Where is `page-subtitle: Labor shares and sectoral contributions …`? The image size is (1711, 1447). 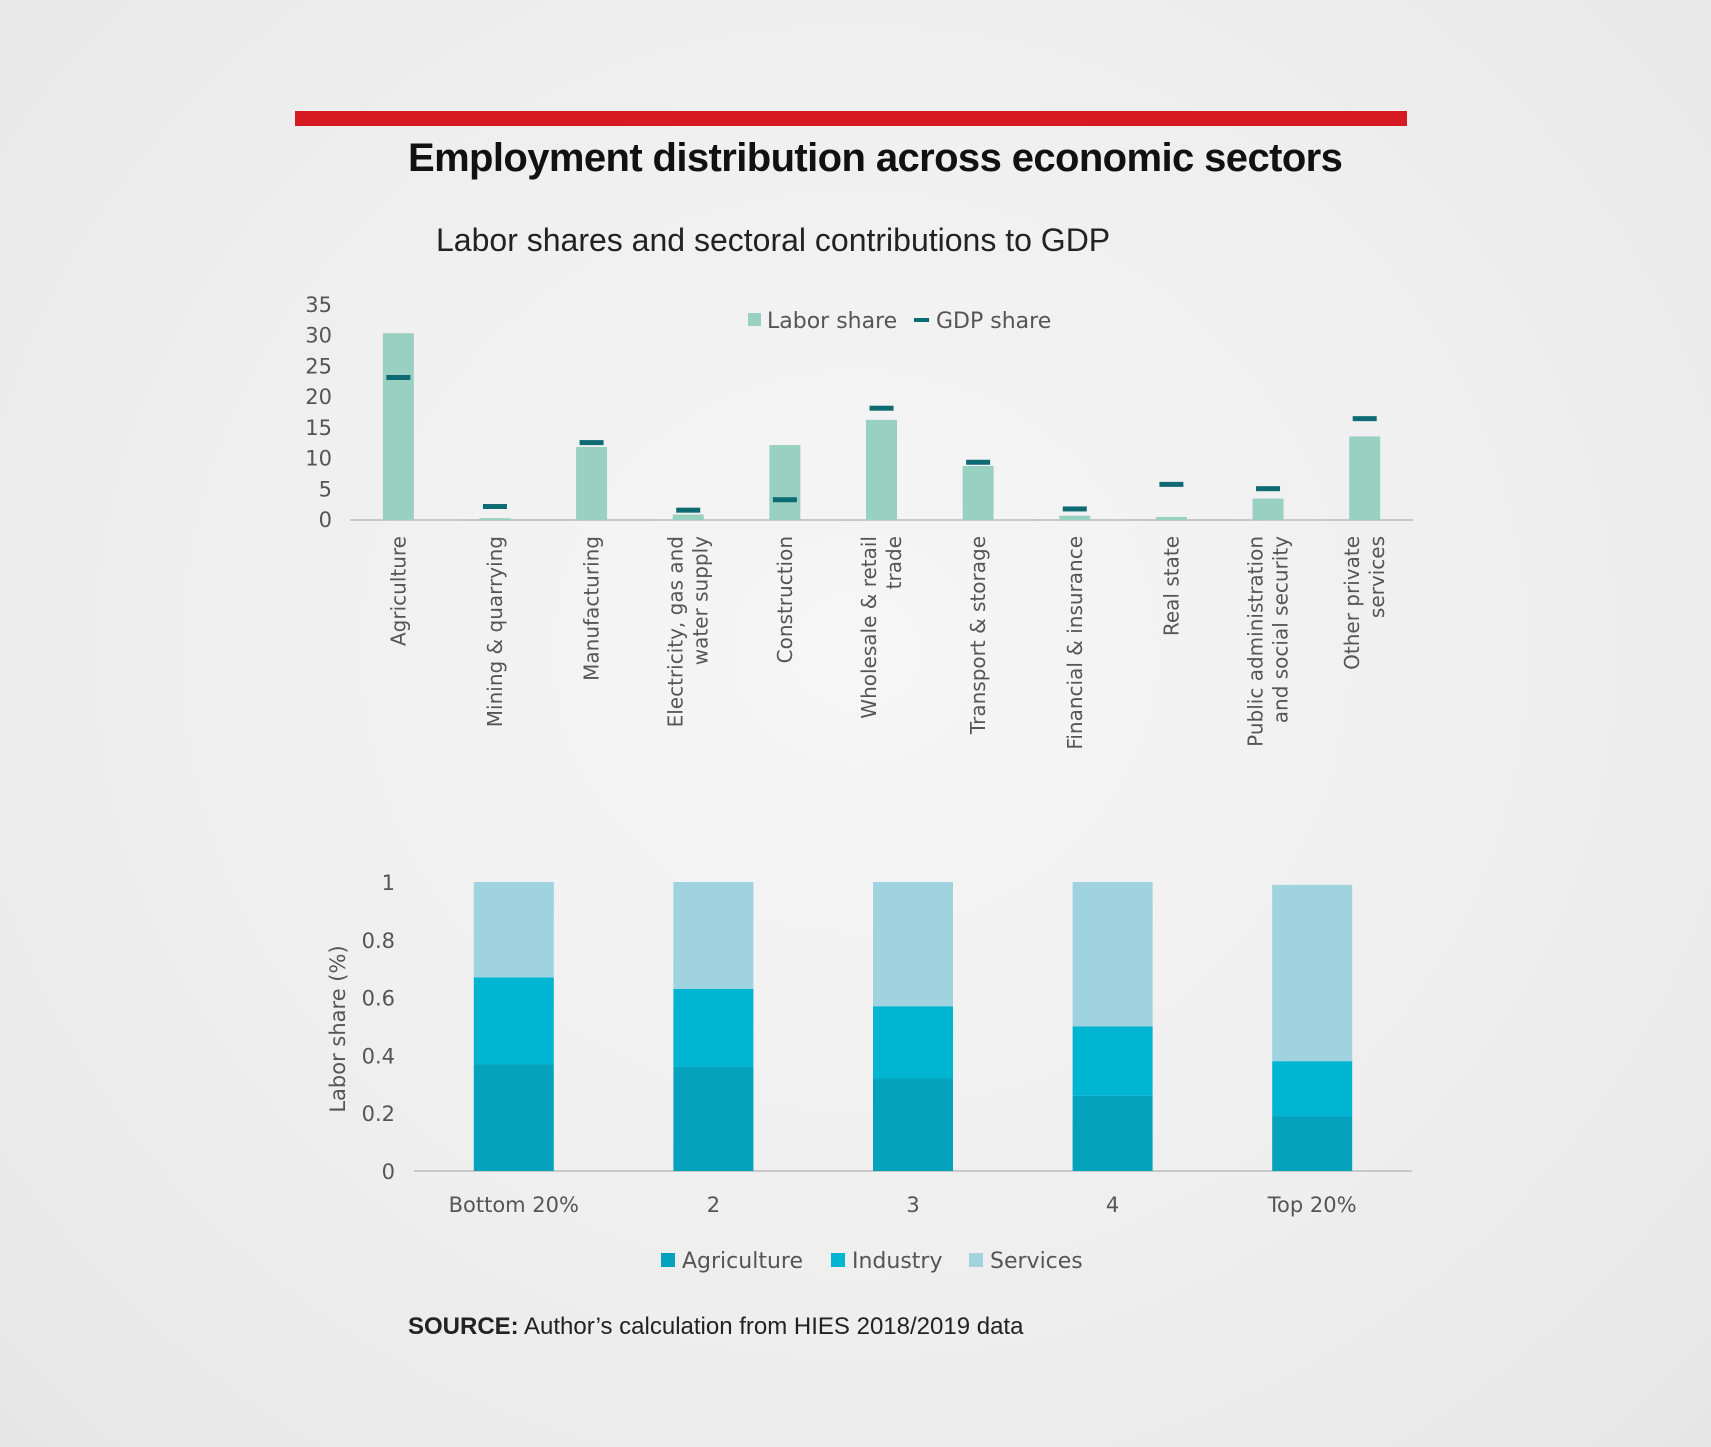
page-subtitle: Labor shares and sectoral contributions … is located at coordinates (773, 240).